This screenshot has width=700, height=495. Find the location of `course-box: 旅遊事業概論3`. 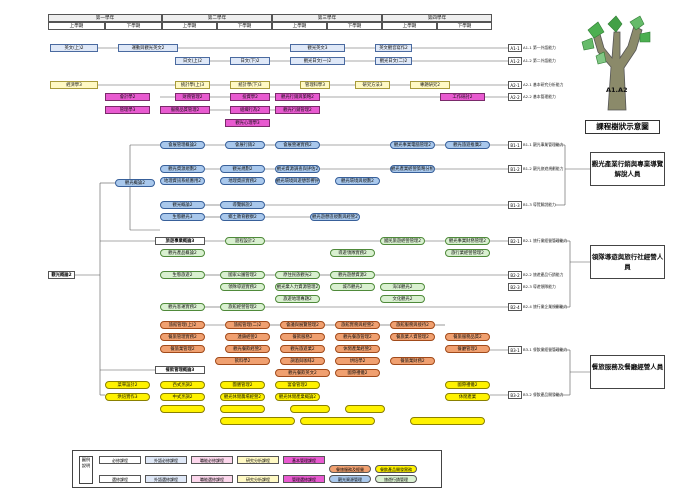

course-box: 旅遊事業概論3 is located at coordinates (180, 241).